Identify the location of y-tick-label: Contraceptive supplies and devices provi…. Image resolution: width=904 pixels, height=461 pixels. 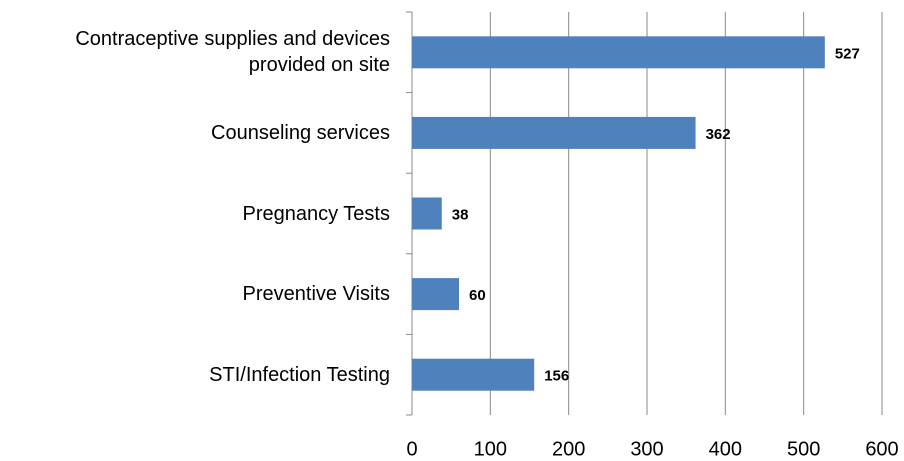
(232, 52).